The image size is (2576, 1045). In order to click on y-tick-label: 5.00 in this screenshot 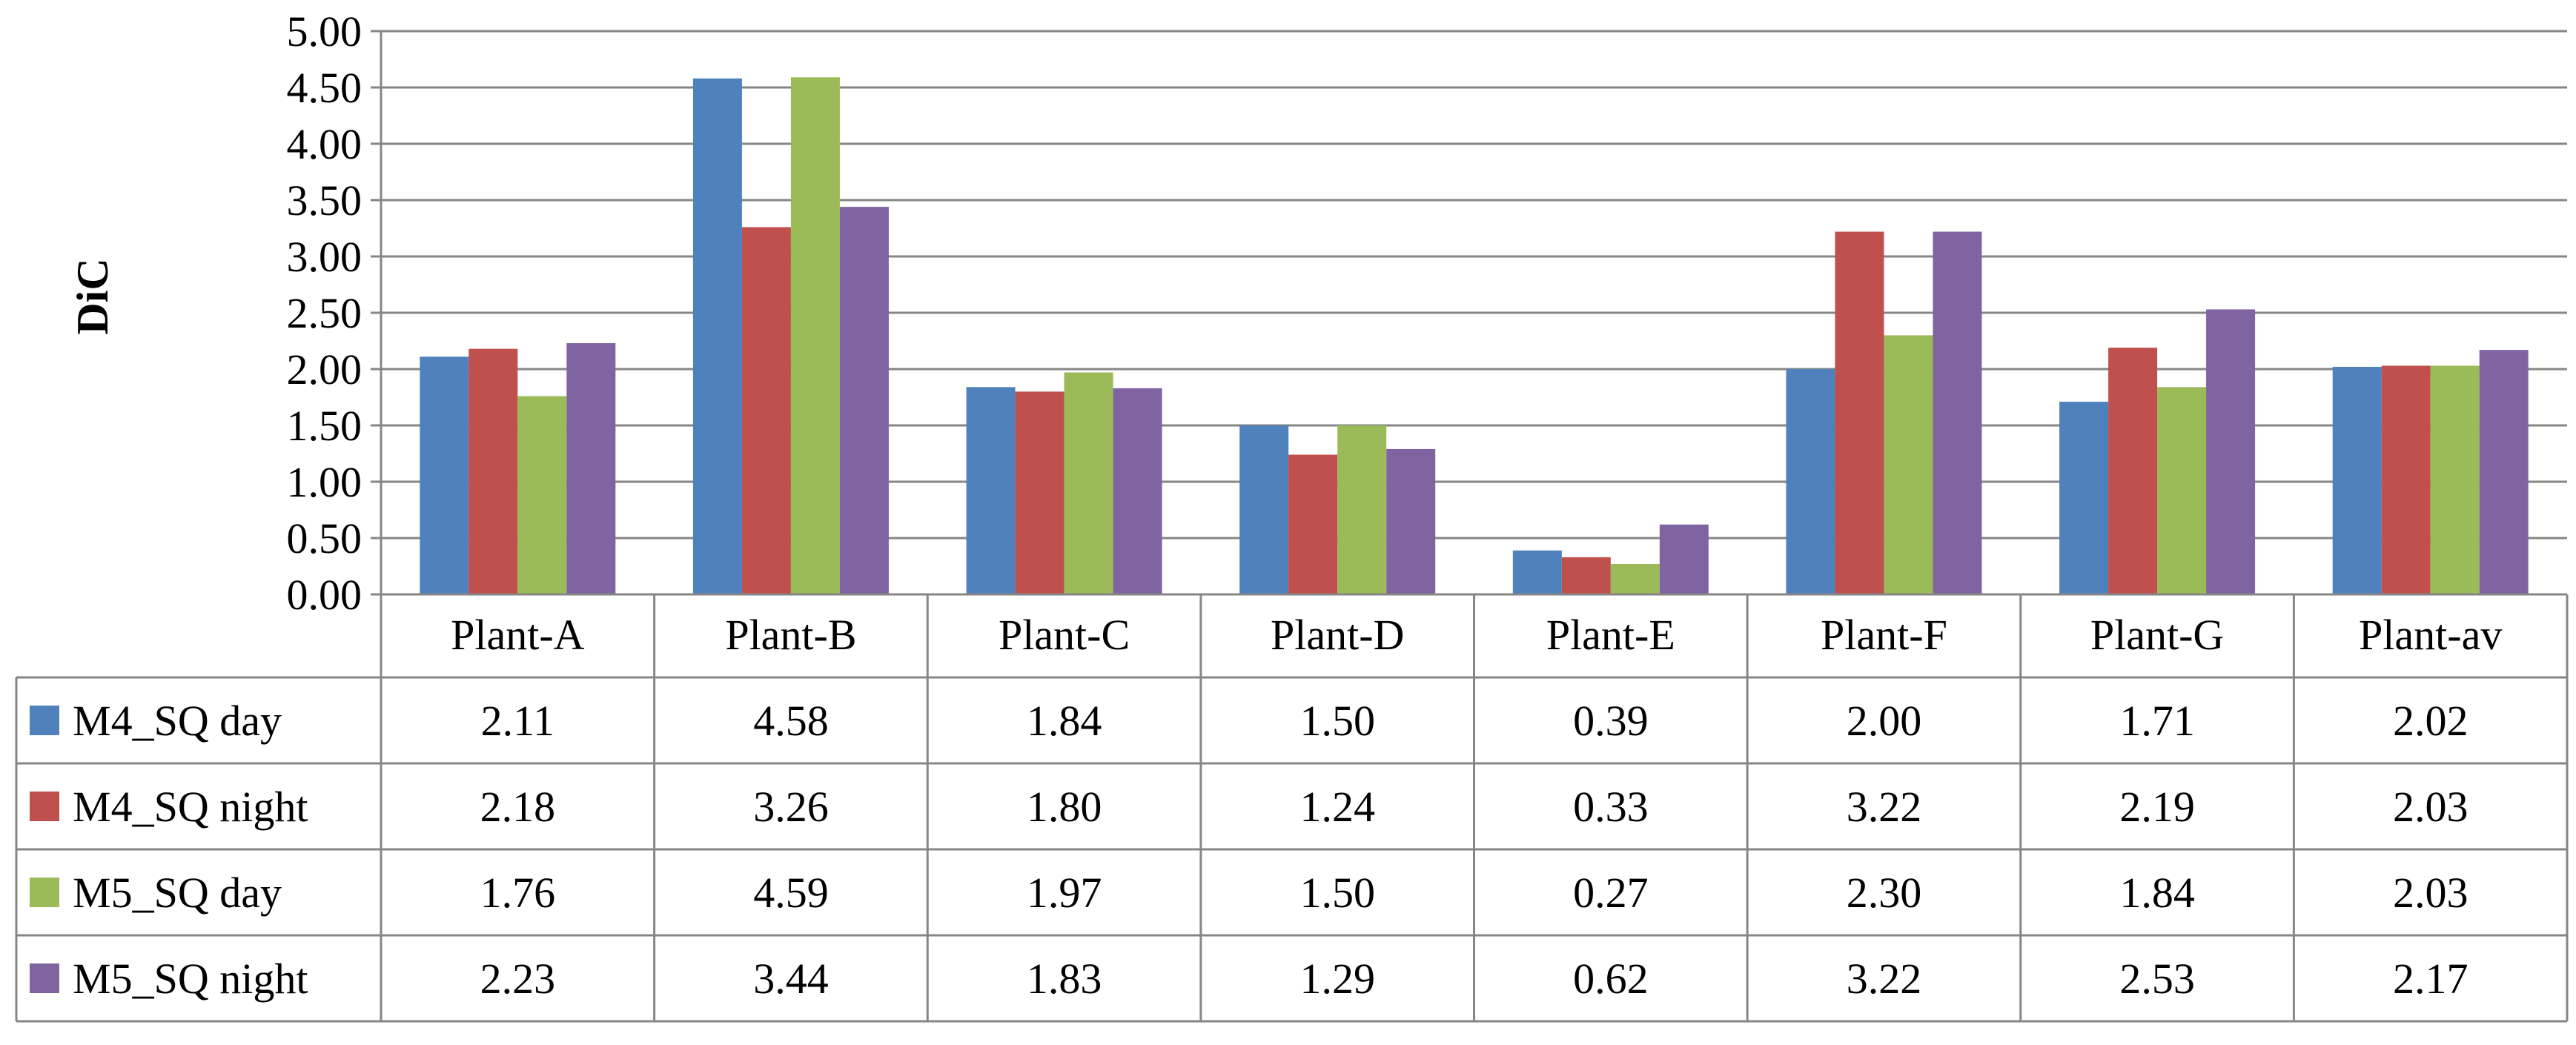, I will do `click(324, 31)`.